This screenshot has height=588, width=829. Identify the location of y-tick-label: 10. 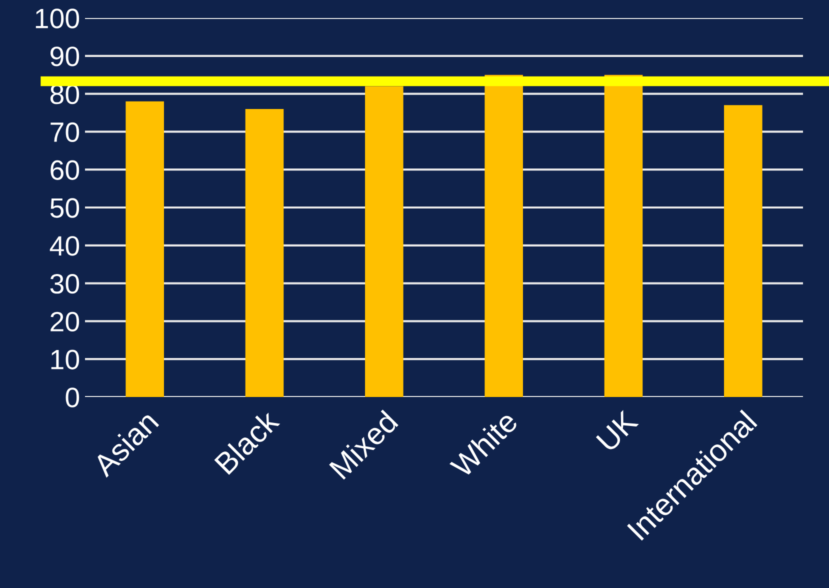
(65, 360).